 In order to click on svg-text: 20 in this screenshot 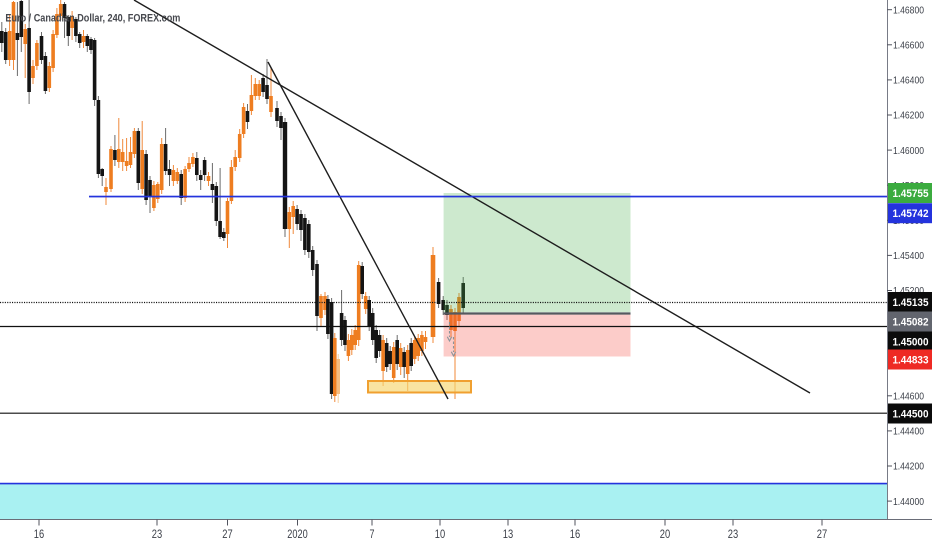, I will do `click(665, 534)`.